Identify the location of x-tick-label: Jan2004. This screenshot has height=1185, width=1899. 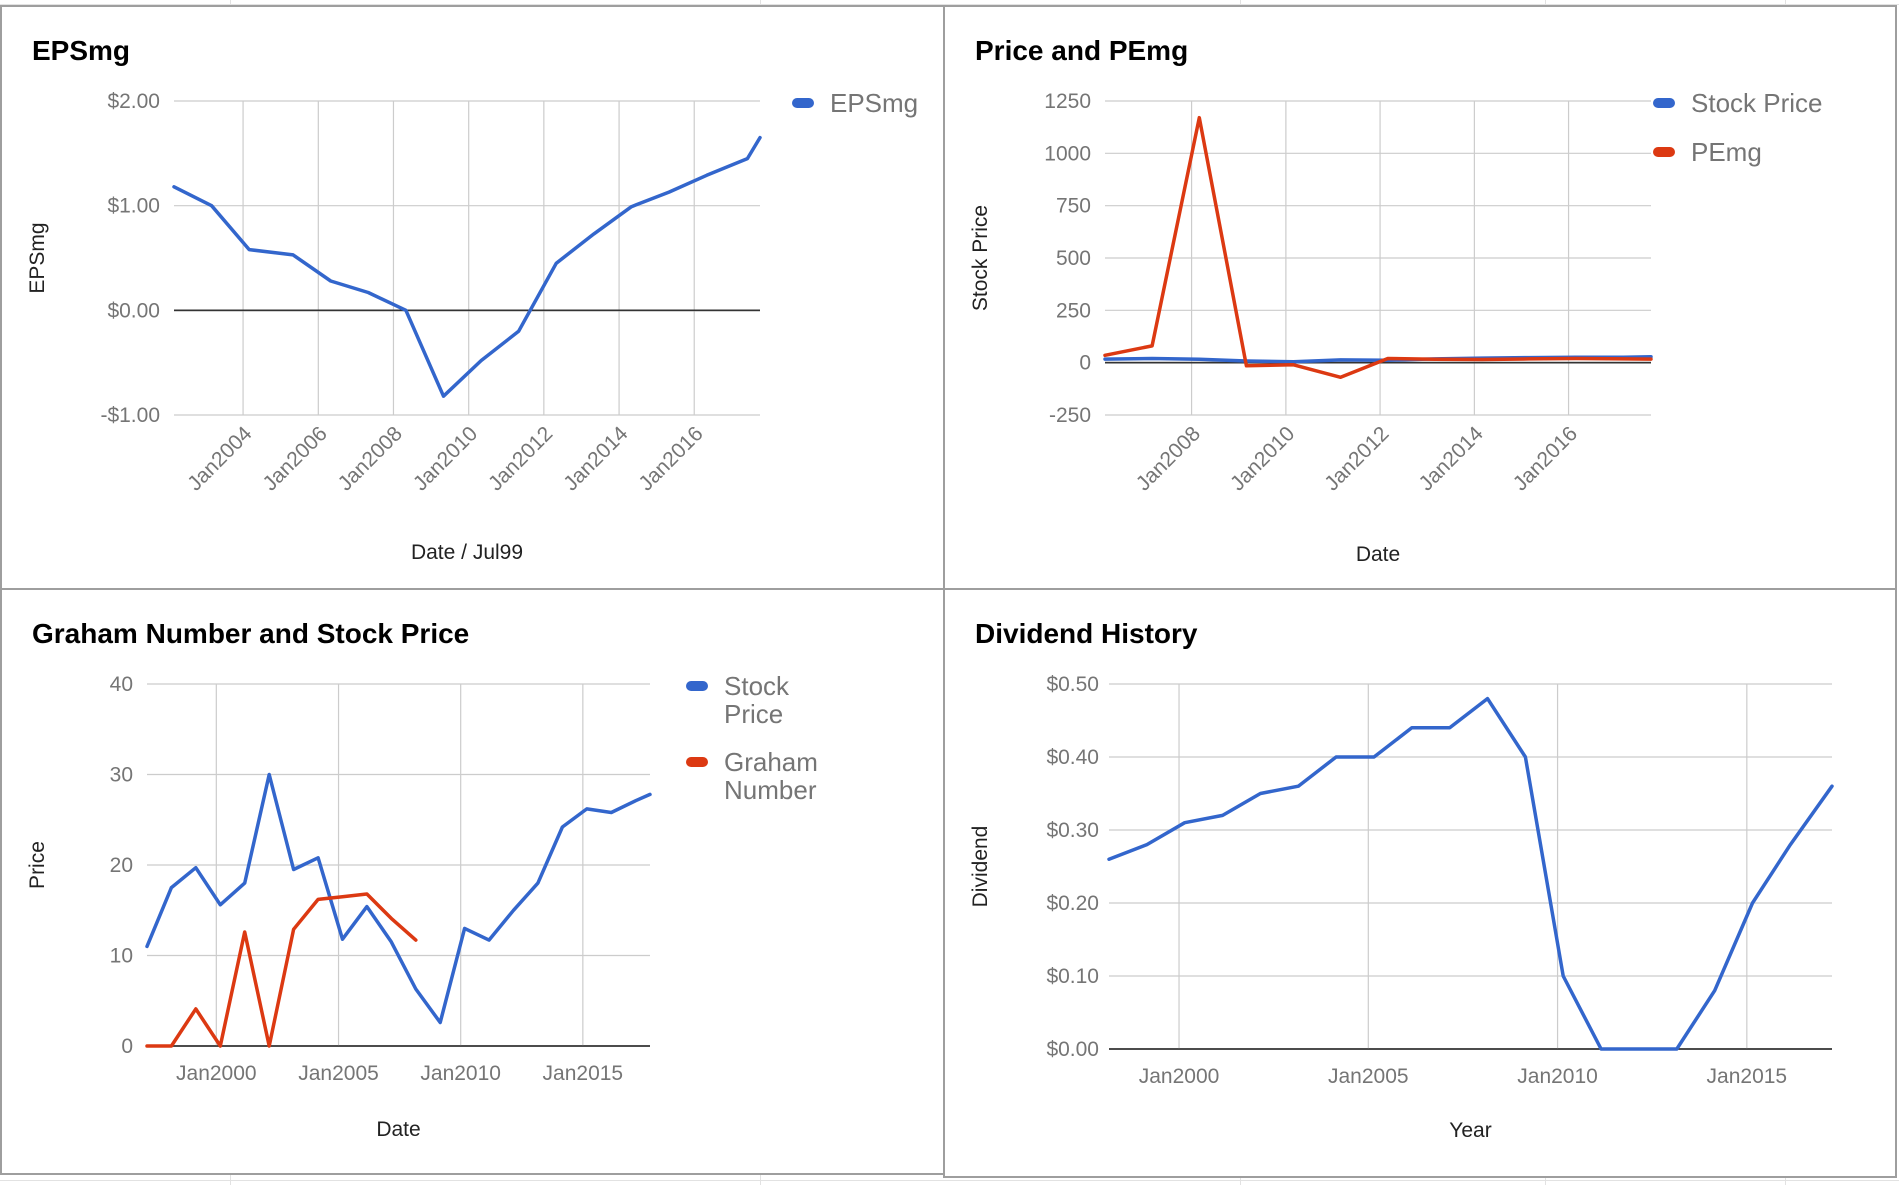
(219, 458).